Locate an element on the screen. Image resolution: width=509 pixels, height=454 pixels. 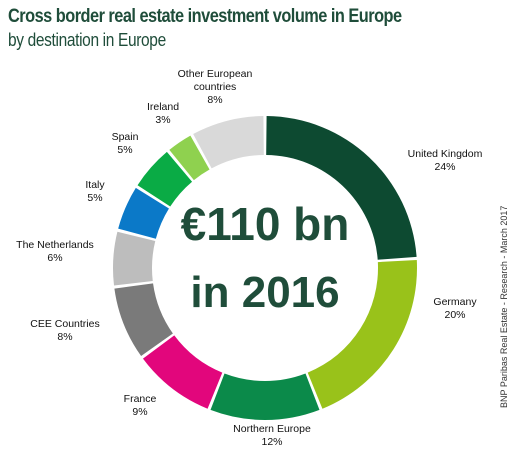
slice-france is located at coordinates (182, 372).